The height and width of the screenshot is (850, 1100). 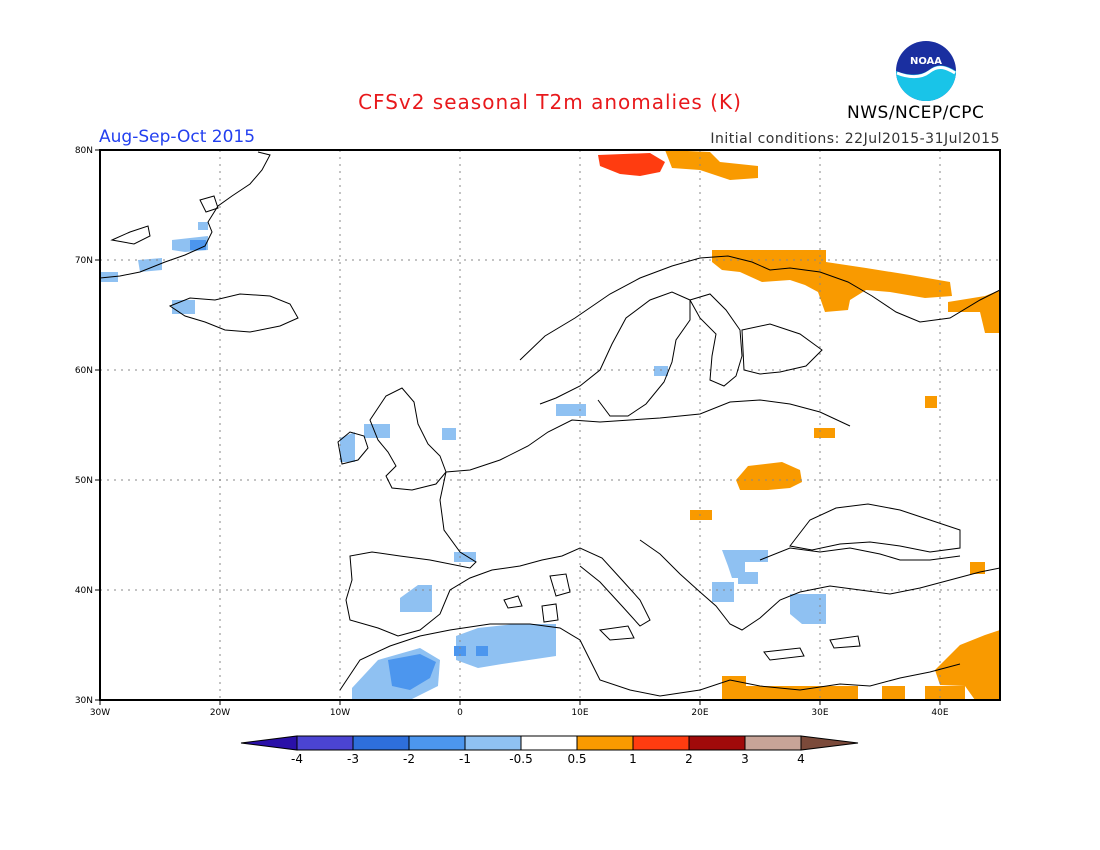 What do you see at coordinates (460, 651) in the screenshot?
I see `anomaly-algeria-deep` at bounding box center [460, 651].